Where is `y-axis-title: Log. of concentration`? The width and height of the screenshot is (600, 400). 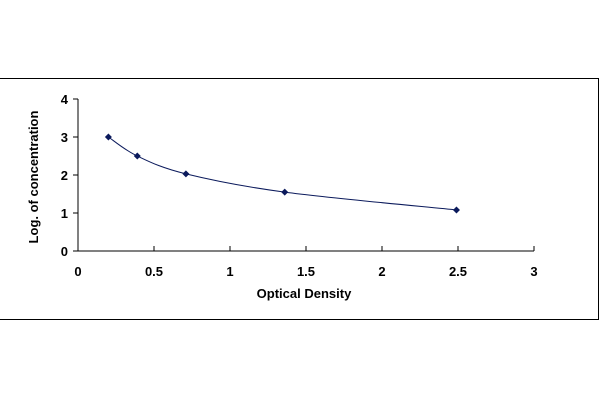
y-axis-title: Log. of concentration is located at coordinates (33, 177).